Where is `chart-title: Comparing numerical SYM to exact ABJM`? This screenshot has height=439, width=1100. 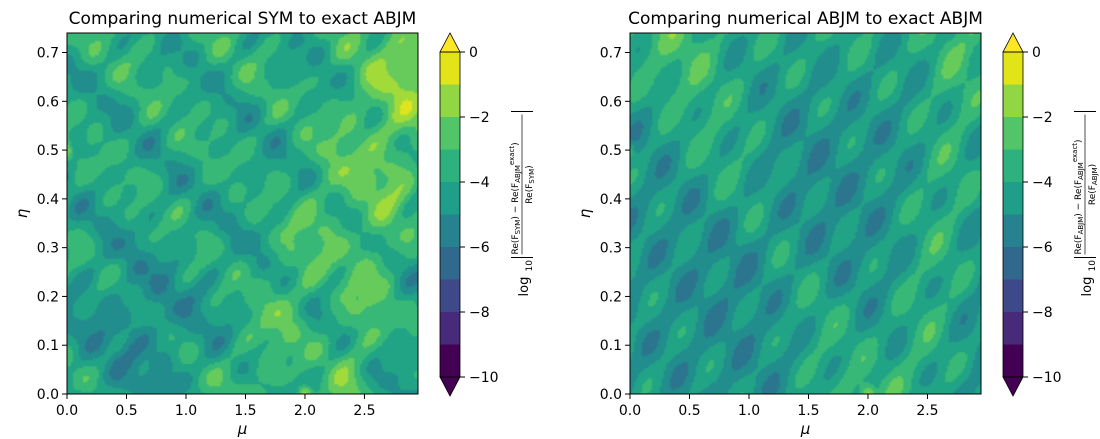
chart-title: Comparing numerical SYM to exact ABJM is located at coordinates (243, 19).